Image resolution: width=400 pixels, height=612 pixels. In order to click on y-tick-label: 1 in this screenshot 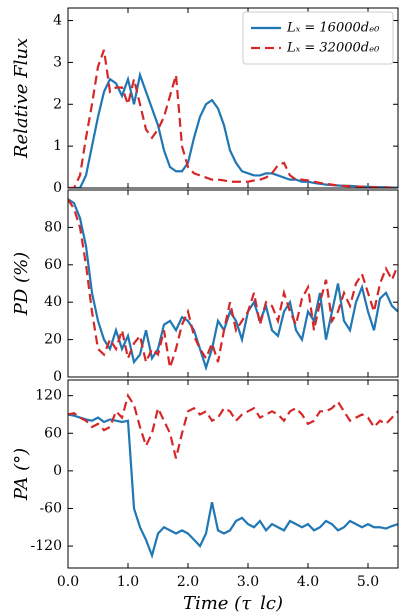, I will do `click(57, 146)`.